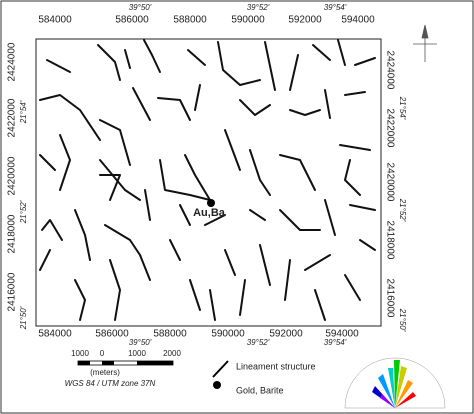  What do you see at coordinates (209, 213) in the screenshot?
I see `site-label: Au,Ba` at bounding box center [209, 213].